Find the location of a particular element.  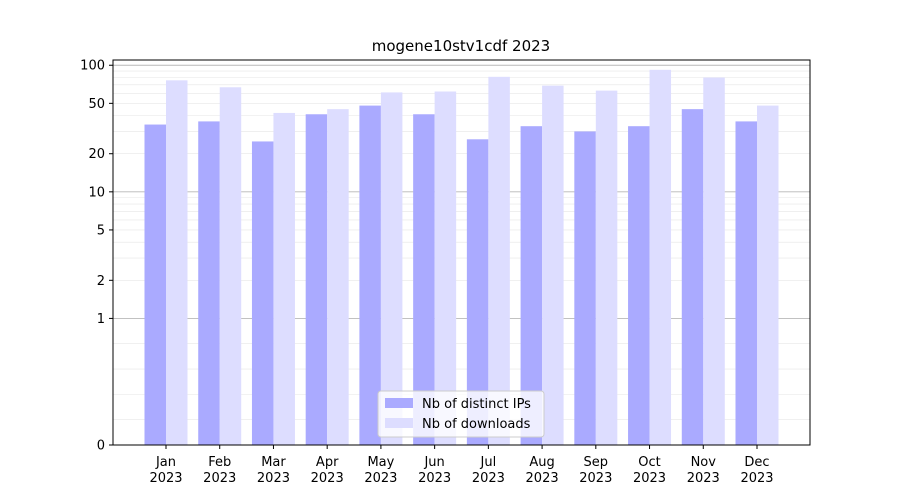

y-tick-label: 1 is located at coordinates (101, 319).